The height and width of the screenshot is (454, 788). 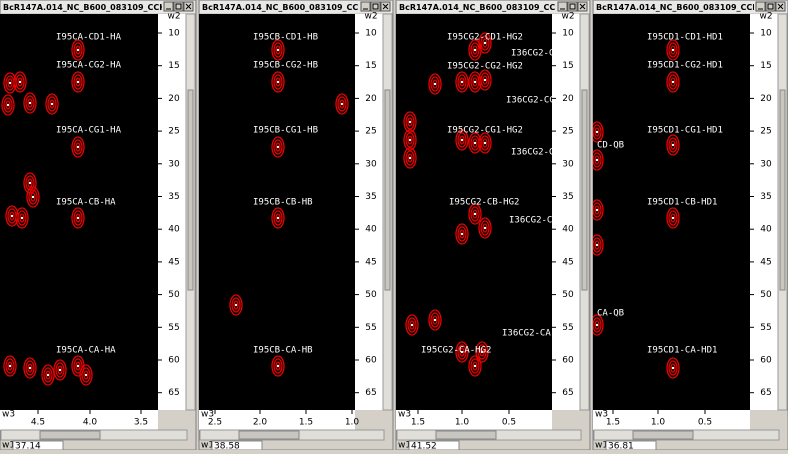 What do you see at coordinates (370, 393) in the screenshot?
I see `y-tick-label: 65` at bounding box center [370, 393].